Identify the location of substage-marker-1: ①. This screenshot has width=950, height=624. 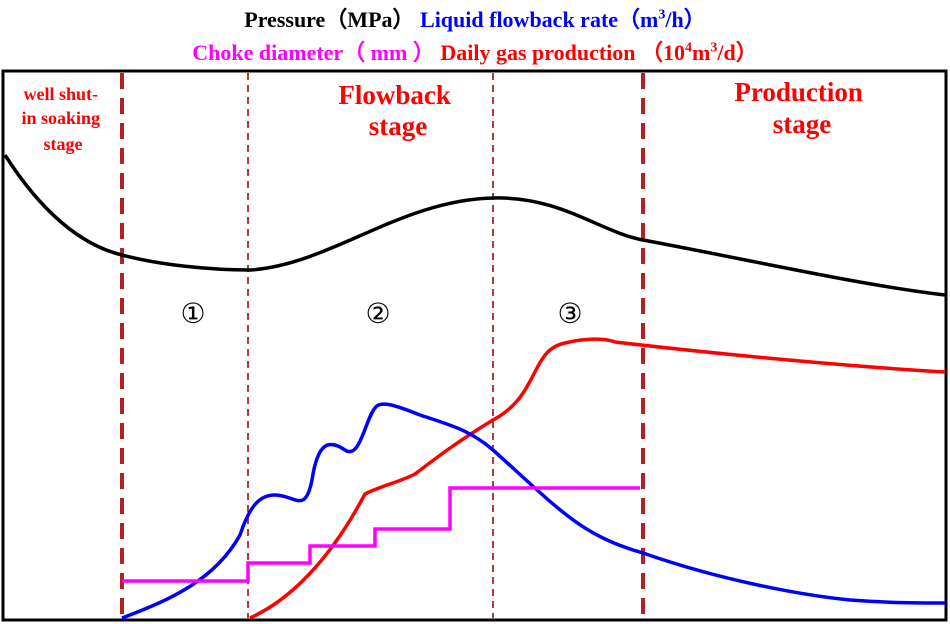
(192, 313).